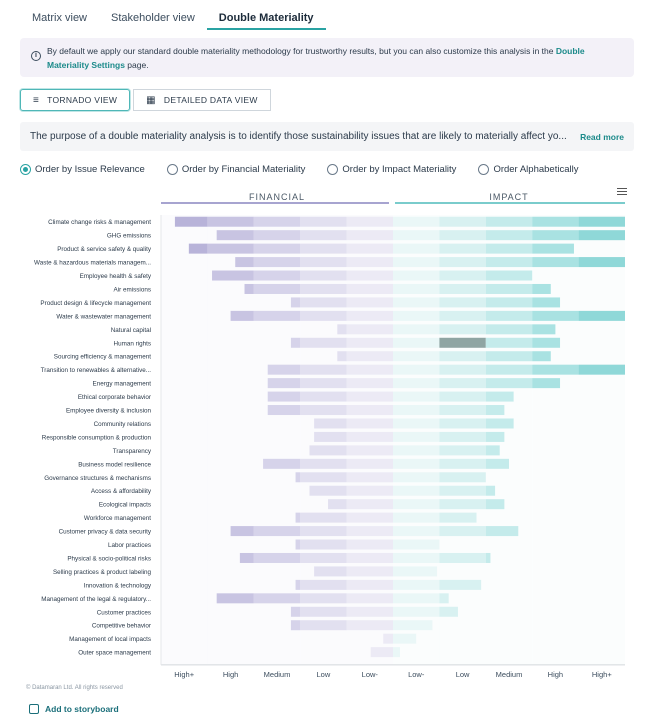 The image size is (670, 725). Describe the element at coordinates (114, 653) in the screenshot. I see `issue-label: Outer space management` at that location.